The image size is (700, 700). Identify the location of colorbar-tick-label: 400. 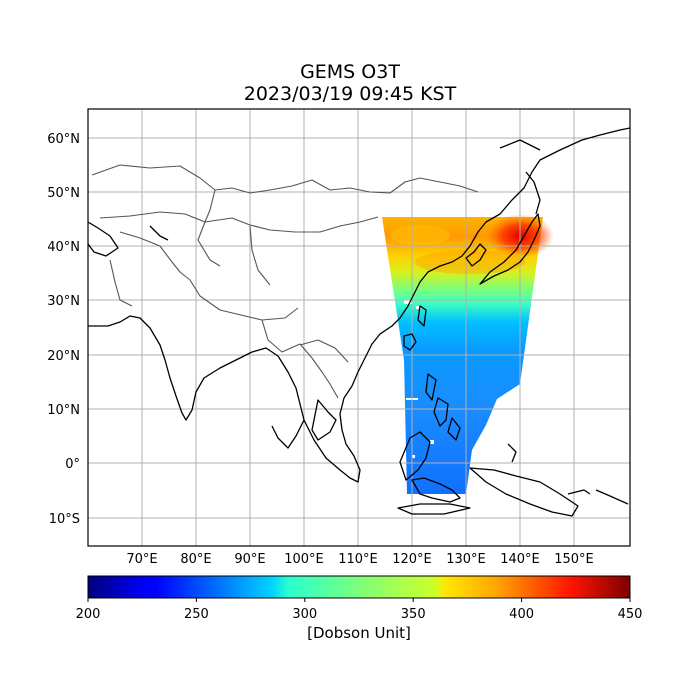
(521, 614).